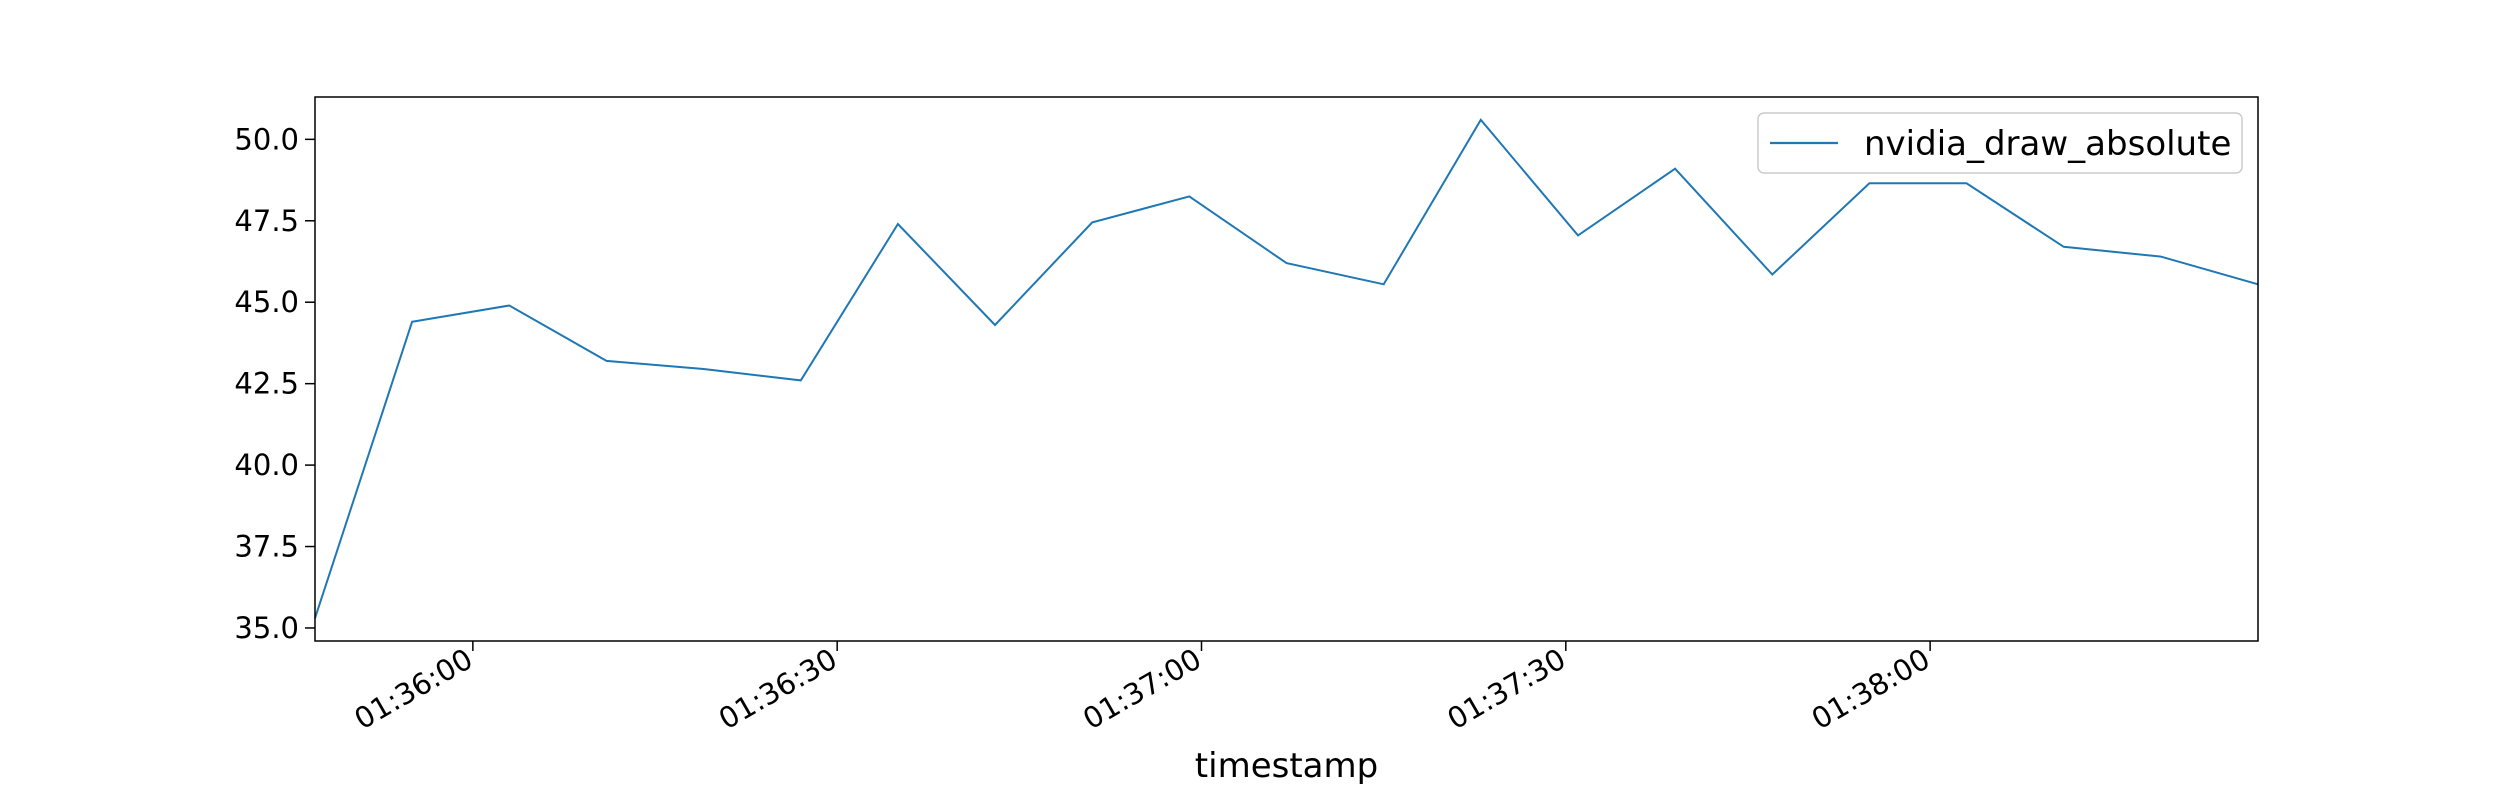 Image resolution: width=2500 pixels, height=800 pixels. I want to click on y-tick-label: 42.5, so click(266, 384).